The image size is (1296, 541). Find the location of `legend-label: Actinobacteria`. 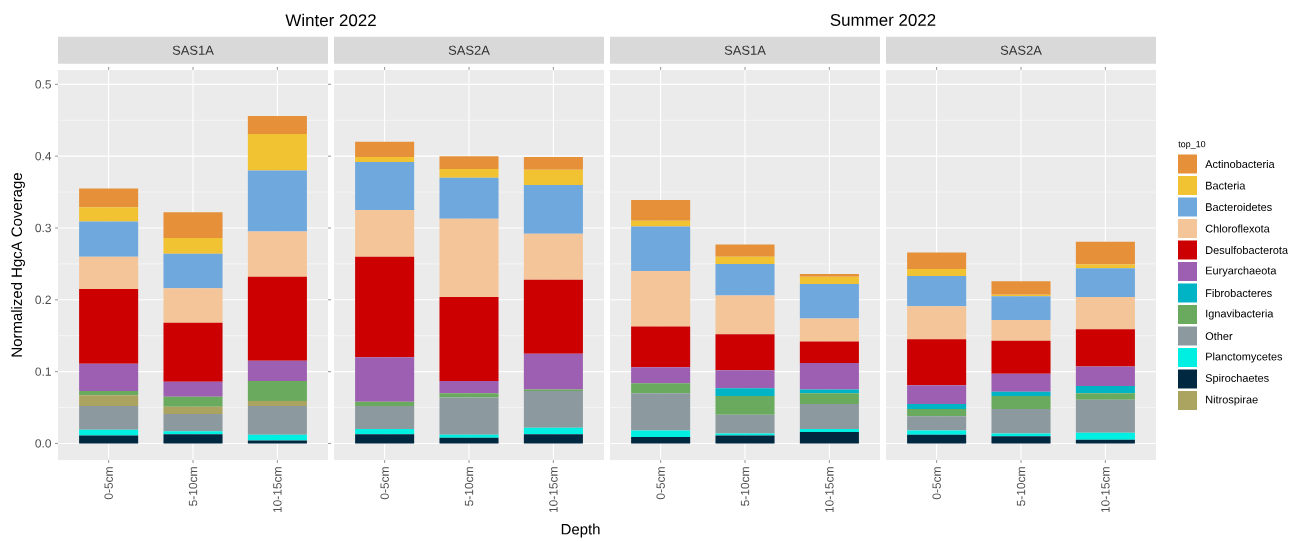

legend-label: Actinobacteria is located at coordinates (1240, 164).